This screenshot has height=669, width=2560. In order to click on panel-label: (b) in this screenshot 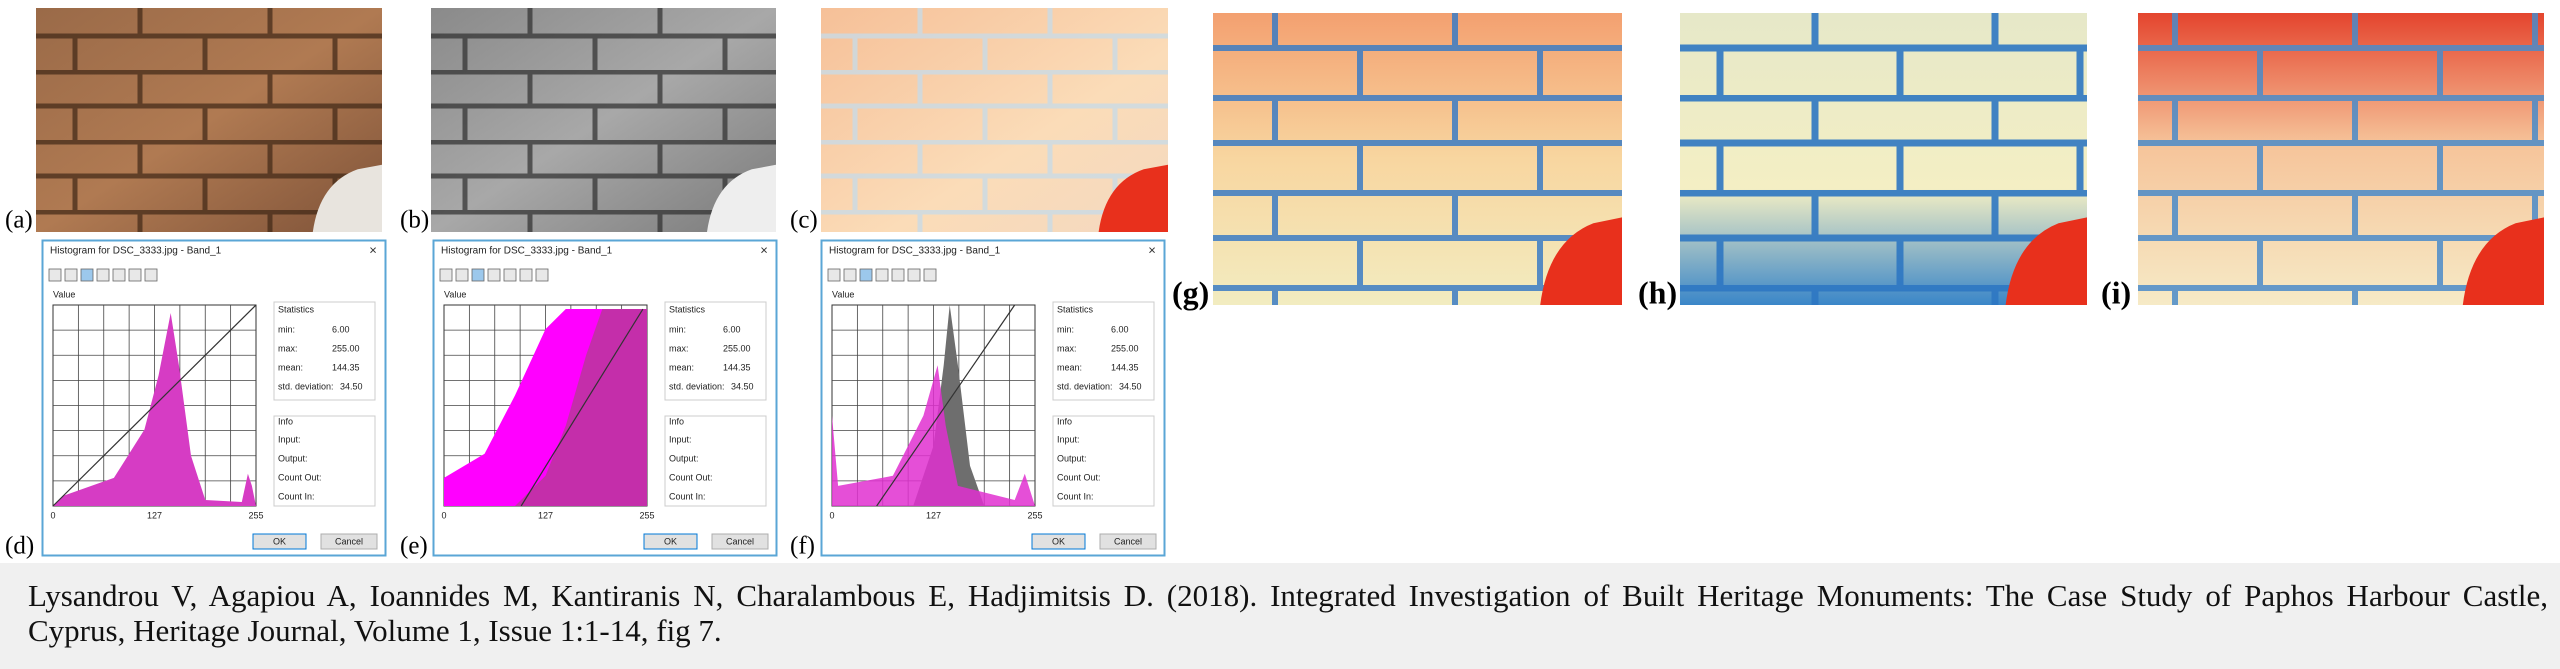, I will do `click(414, 220)`.